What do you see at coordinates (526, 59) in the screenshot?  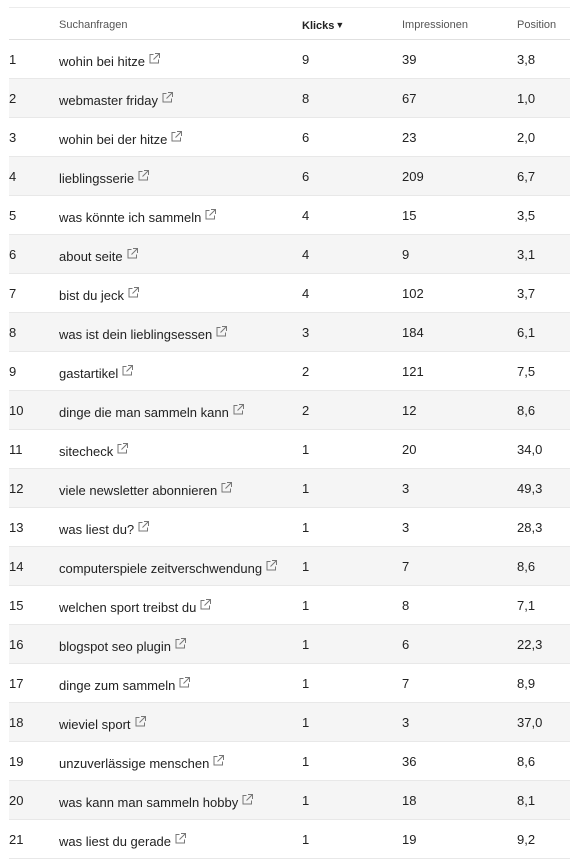 I see `position-value: 3,8` at bounding box center [526, 59].